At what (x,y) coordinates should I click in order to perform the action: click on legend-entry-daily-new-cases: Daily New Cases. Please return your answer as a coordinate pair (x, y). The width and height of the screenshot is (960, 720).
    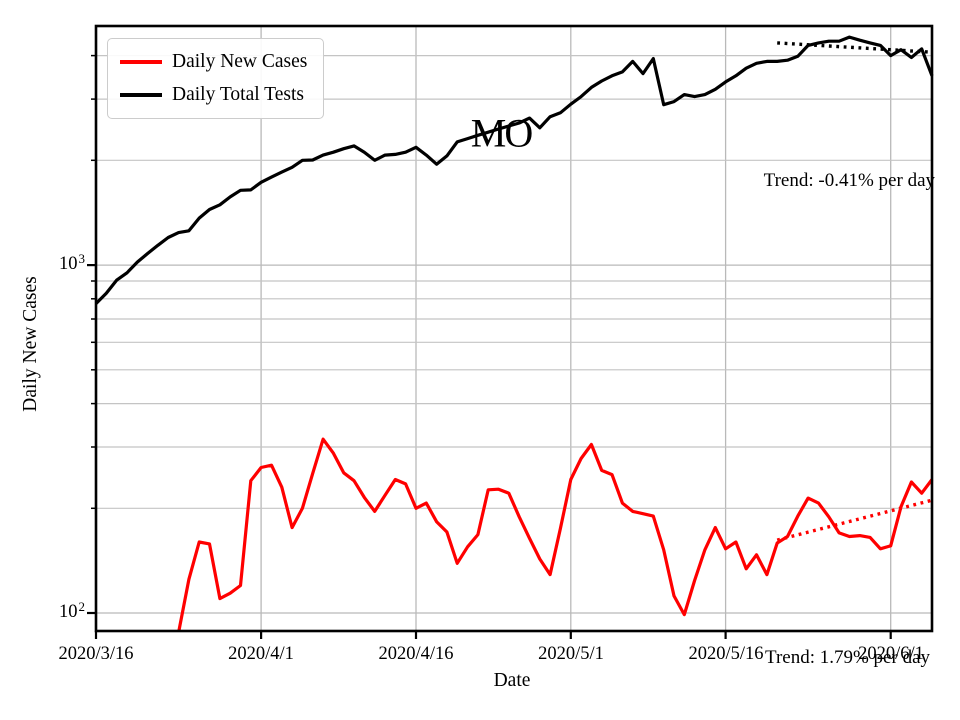
    Looking at the image, I should click on (213, 62).